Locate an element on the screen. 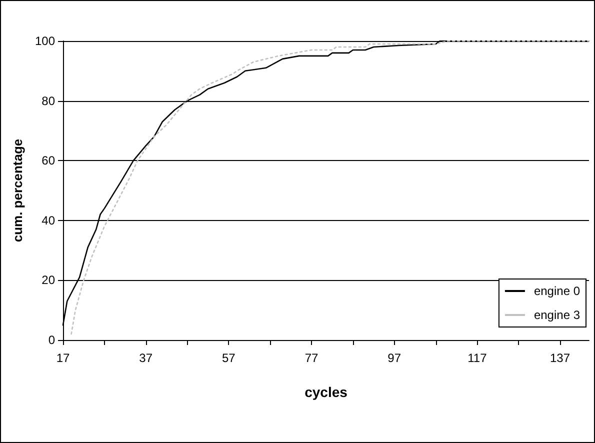  y-tick-label: 20 is located at coordinates (49, 280).